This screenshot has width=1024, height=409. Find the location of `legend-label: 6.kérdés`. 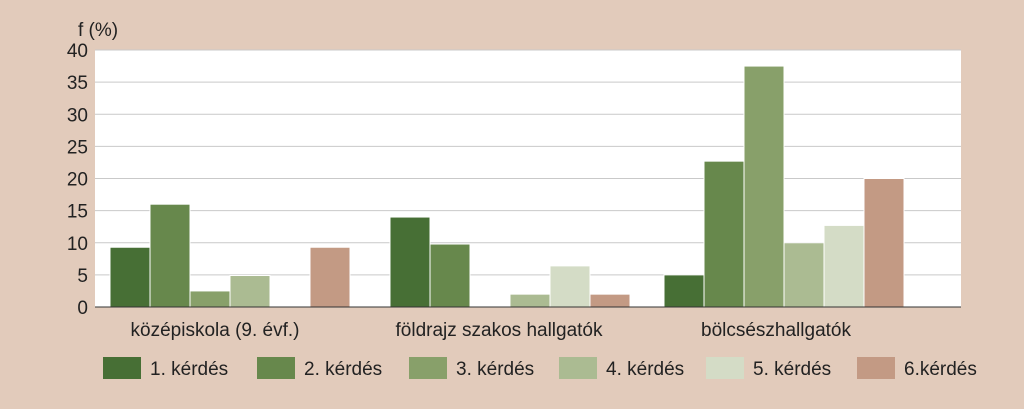

legend-label: 6.kérdés is located at coordinates (940, 369).